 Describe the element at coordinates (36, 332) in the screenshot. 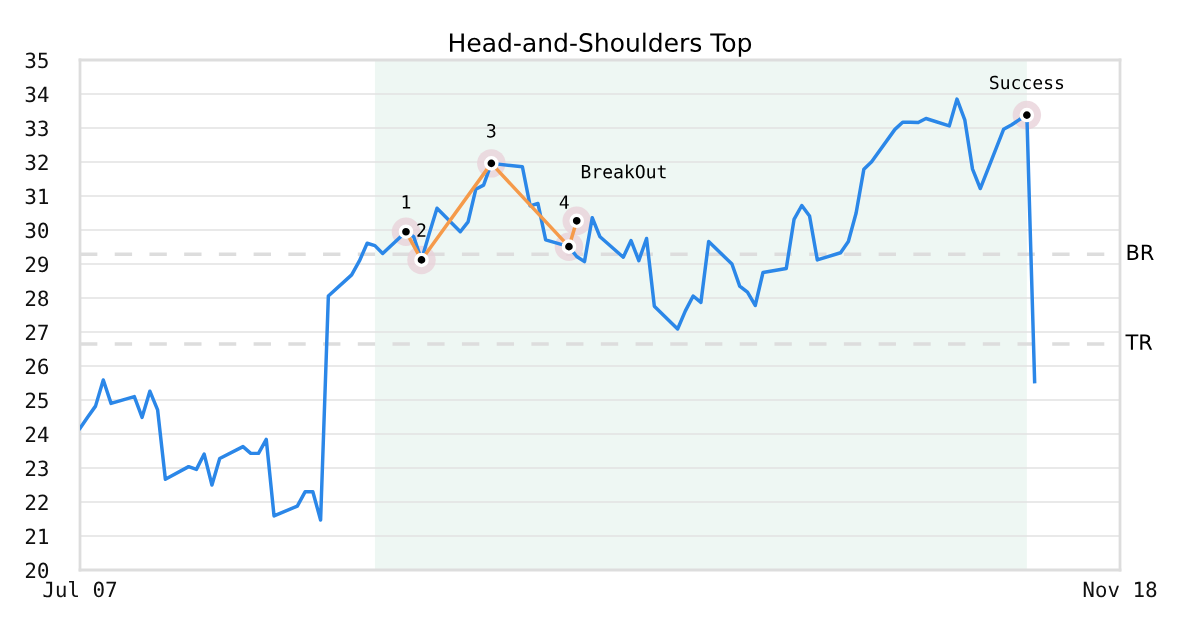

I see `y-tick-label: 27` at that location.